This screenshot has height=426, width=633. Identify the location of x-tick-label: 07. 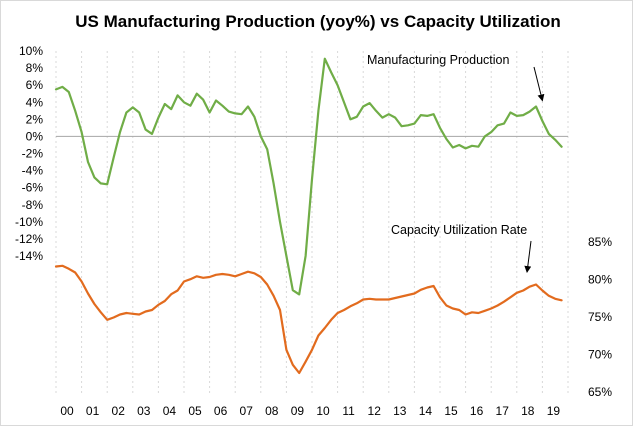
(247, 411).